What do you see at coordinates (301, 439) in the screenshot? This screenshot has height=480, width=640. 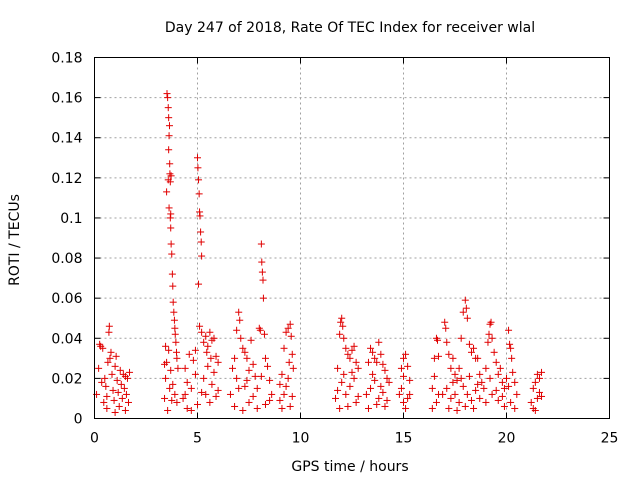 I see `x-tick-label: 10` at bounding box center [301, 439].